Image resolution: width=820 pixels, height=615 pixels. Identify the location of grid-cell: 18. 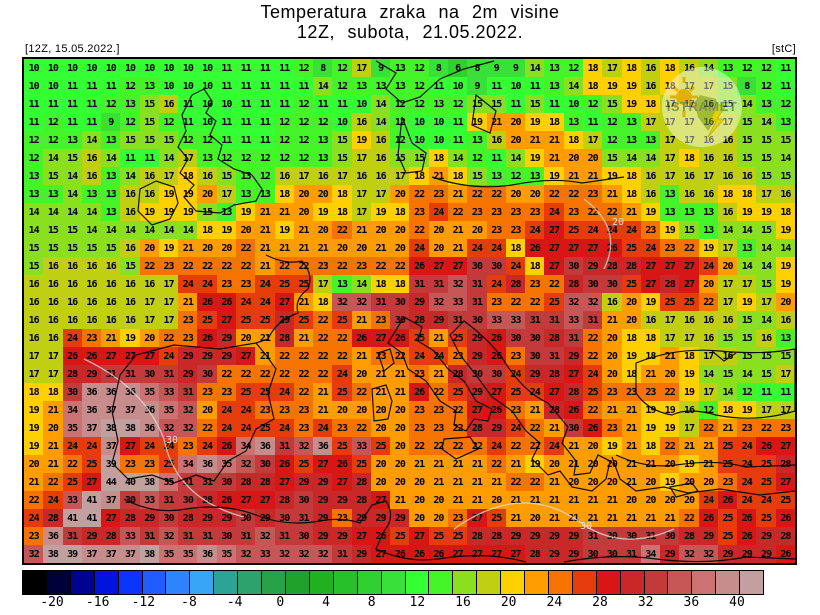
(438, 158).